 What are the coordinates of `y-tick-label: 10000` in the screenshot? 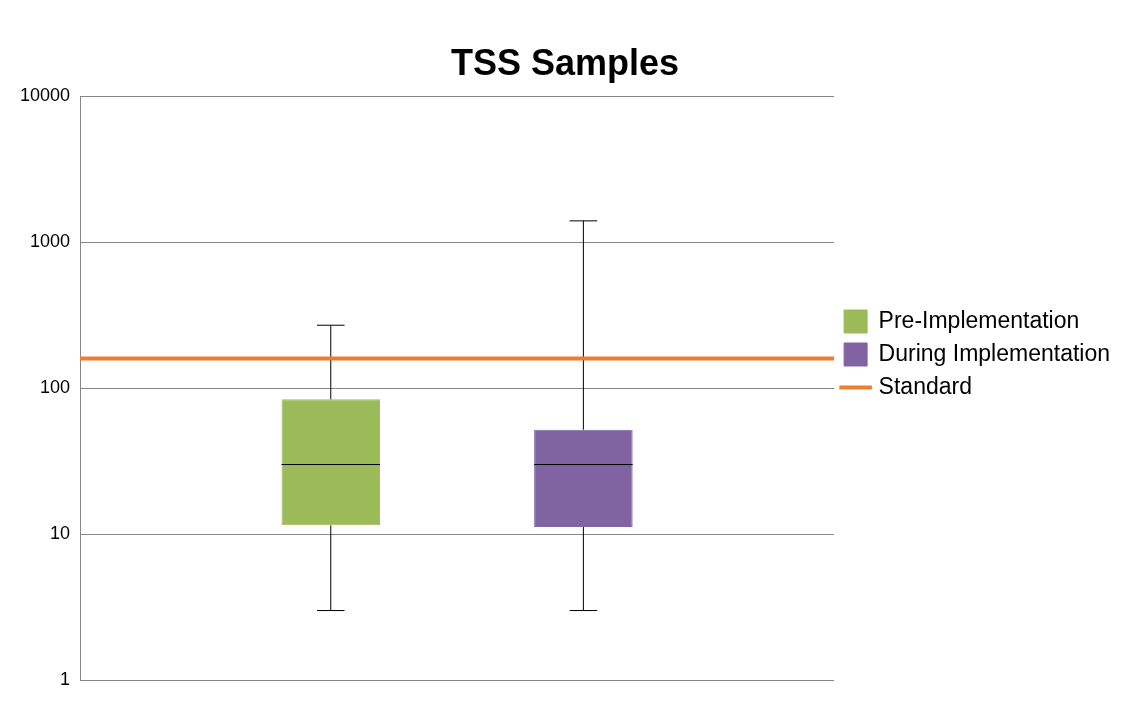 It's located at (45, 95).